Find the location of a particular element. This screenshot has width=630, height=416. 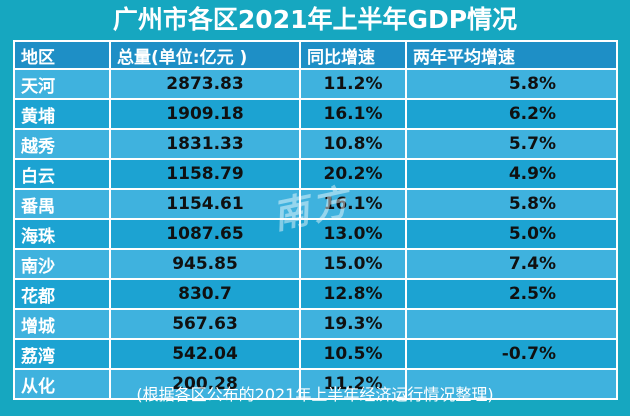

cell-total: 1087.65 is located at coordinates (205, 234).